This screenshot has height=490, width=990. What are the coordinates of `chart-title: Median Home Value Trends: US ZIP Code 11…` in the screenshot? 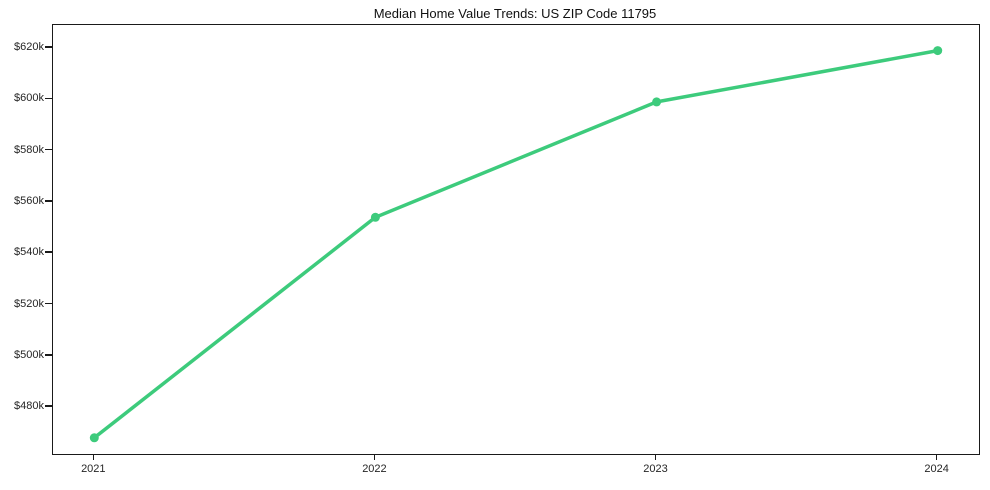 It's located at (515, 13).